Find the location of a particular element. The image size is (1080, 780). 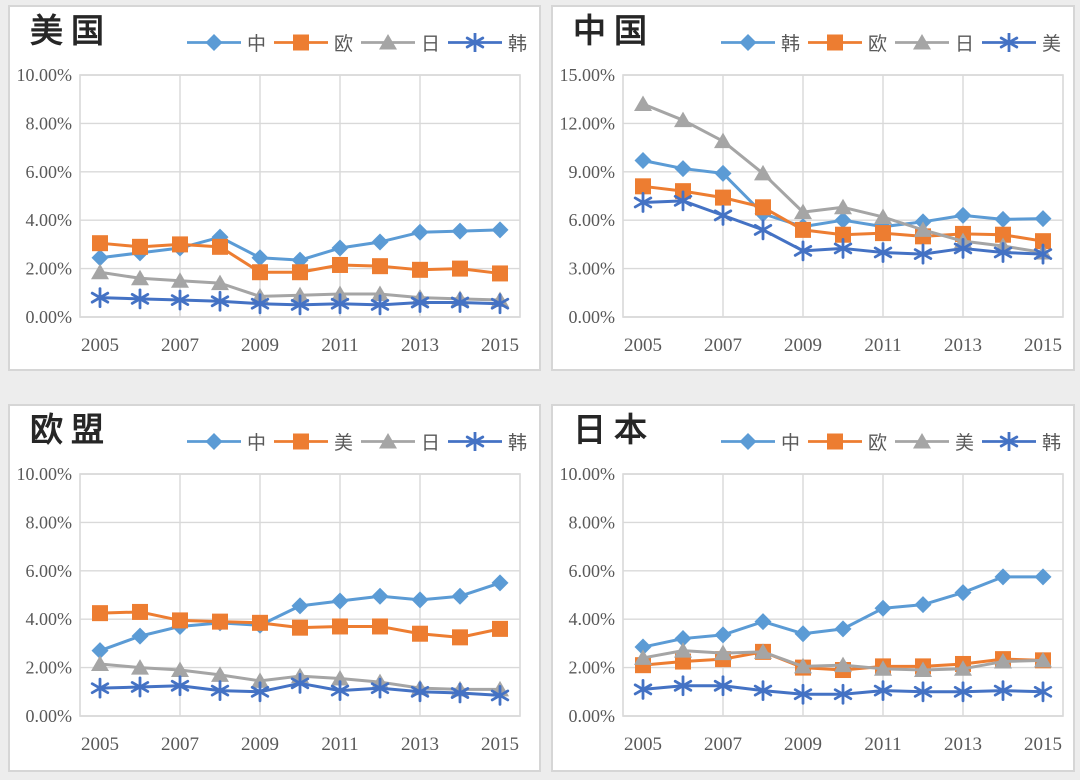

y-axis-tick-label: 15.00% is located at coordinates (588, 75).